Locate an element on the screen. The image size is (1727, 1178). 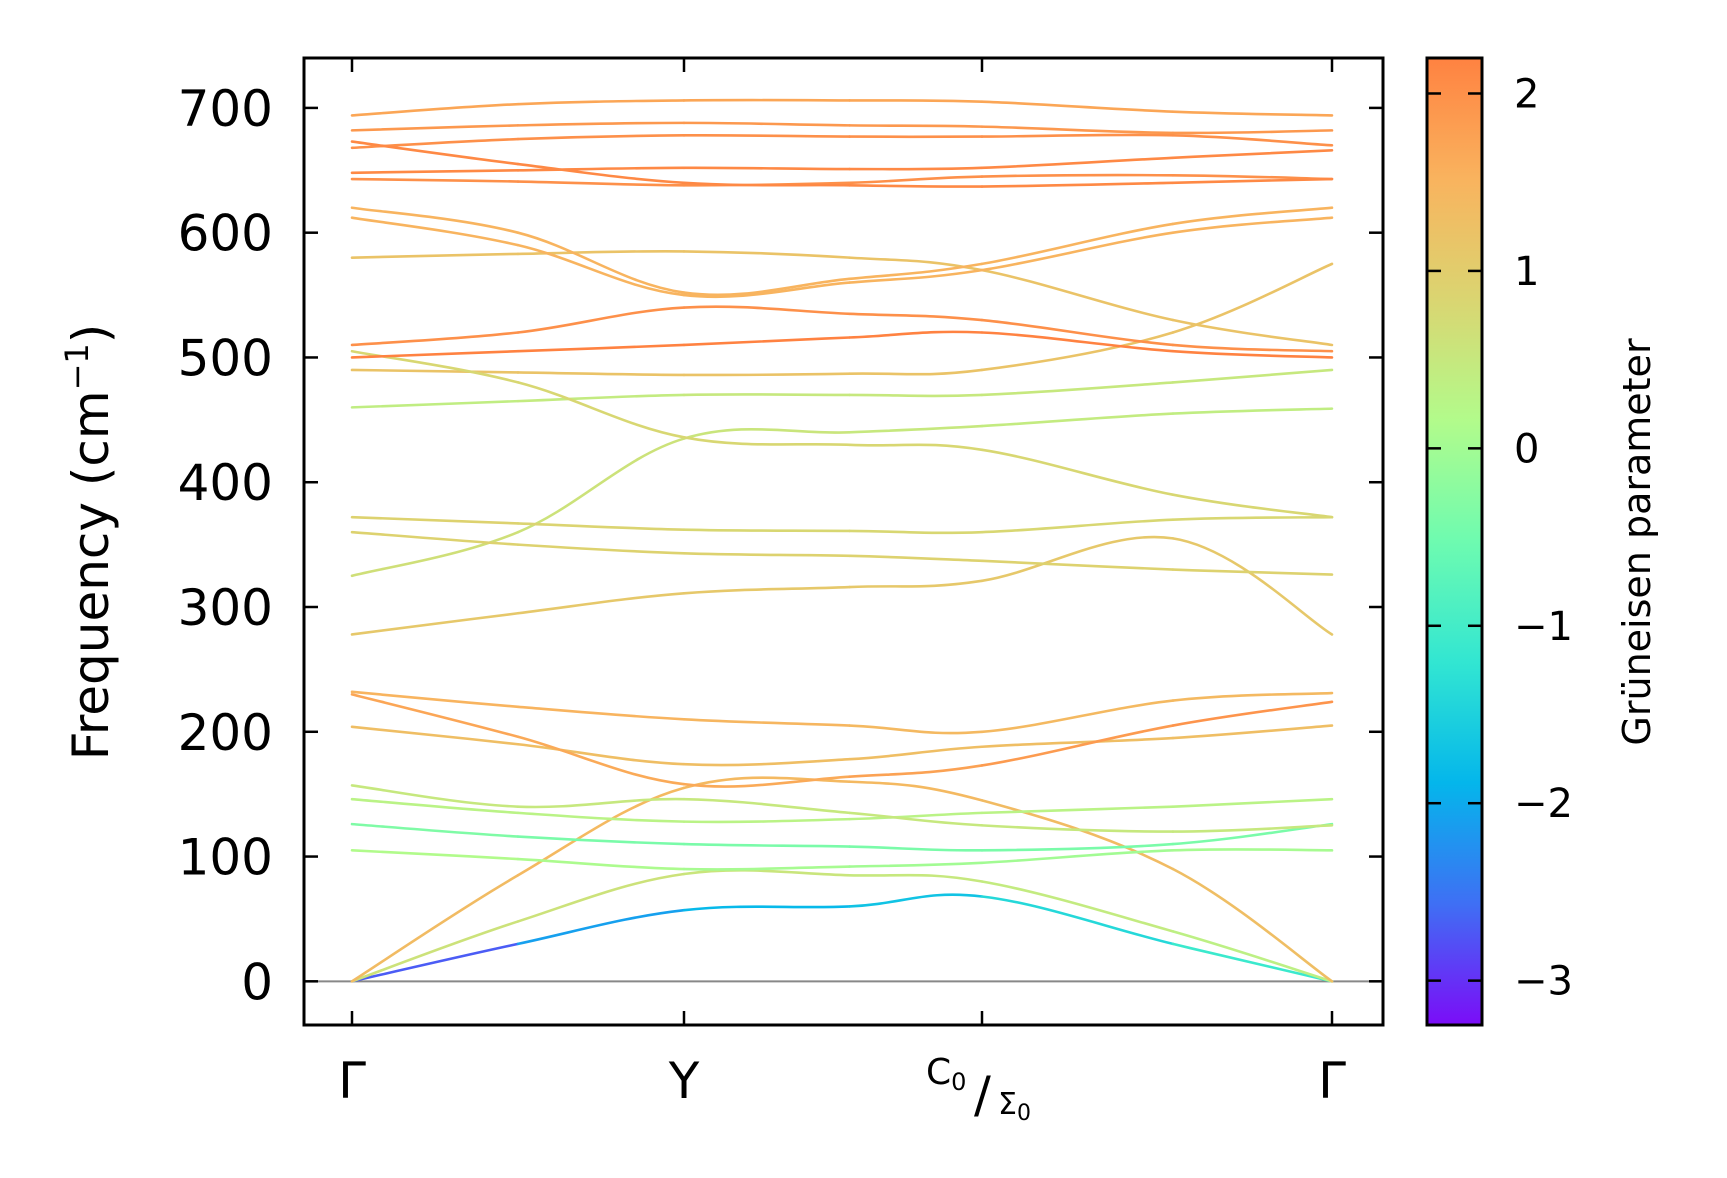
colorbar-tick-label: 2 is located at coordinates (1526, 94).